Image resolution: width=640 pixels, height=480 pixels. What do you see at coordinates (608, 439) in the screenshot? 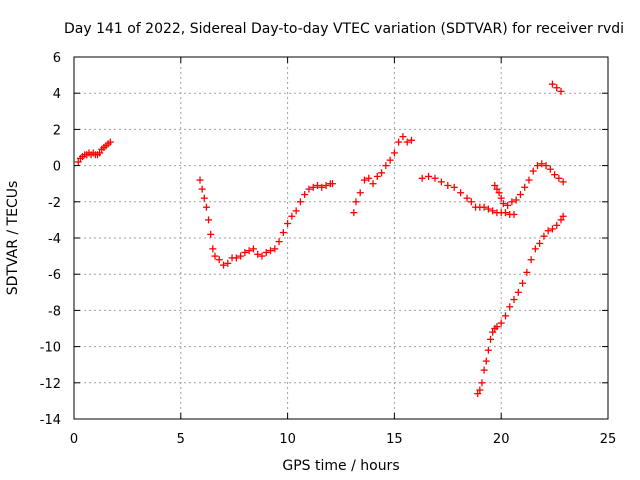
I see `x-tick-label: 25` at bounding box center [608, 439].